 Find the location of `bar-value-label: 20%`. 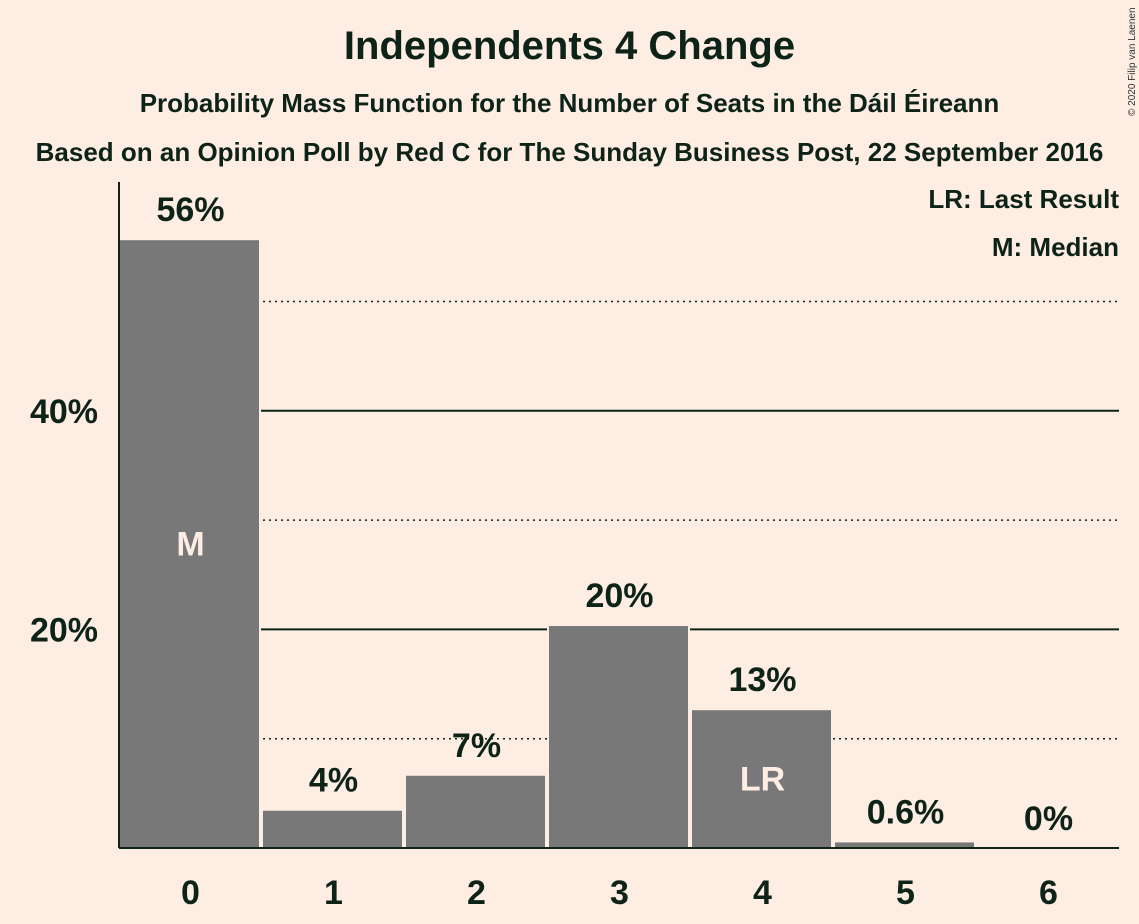

bar-value-label: 20% is located at coordinates (619, 596).